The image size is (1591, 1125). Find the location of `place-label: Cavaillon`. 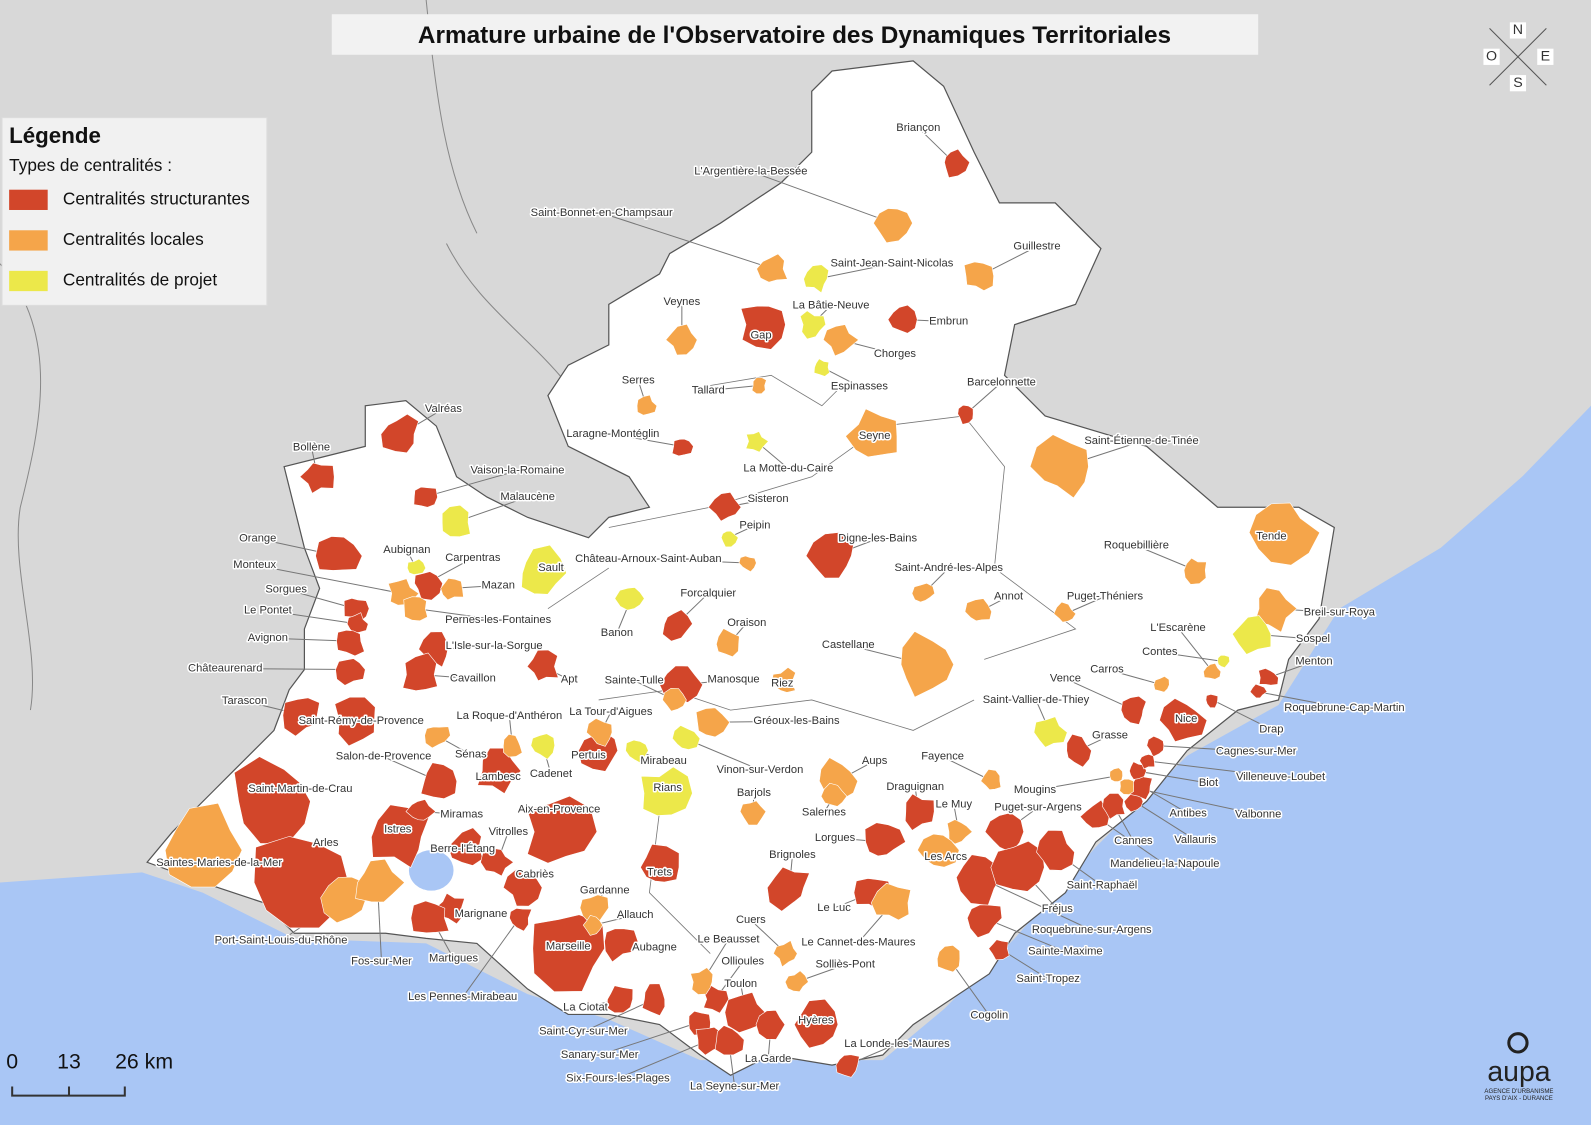

place-label: Cavaillon is located at coordinates (473, 679).